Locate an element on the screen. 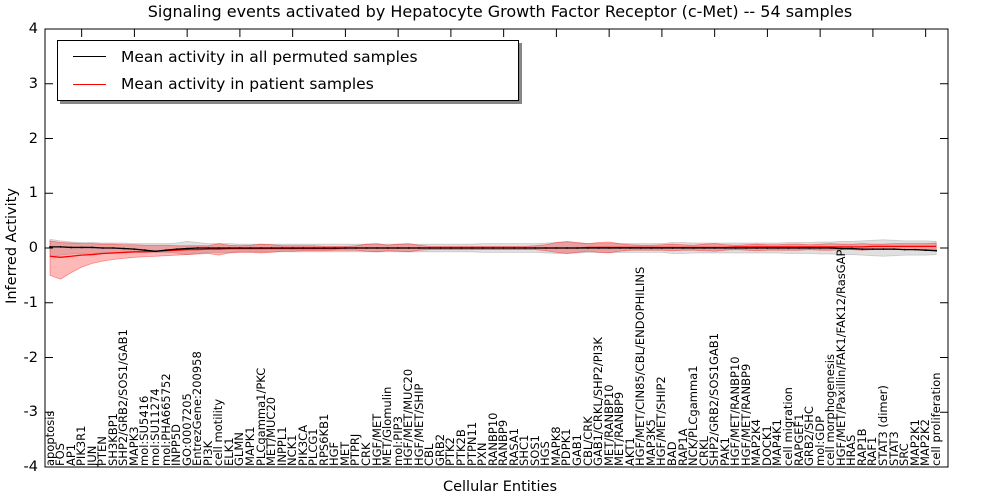 The image size is (1000, 500). y-tick-label: -4 is located at coordinates (30, 467).